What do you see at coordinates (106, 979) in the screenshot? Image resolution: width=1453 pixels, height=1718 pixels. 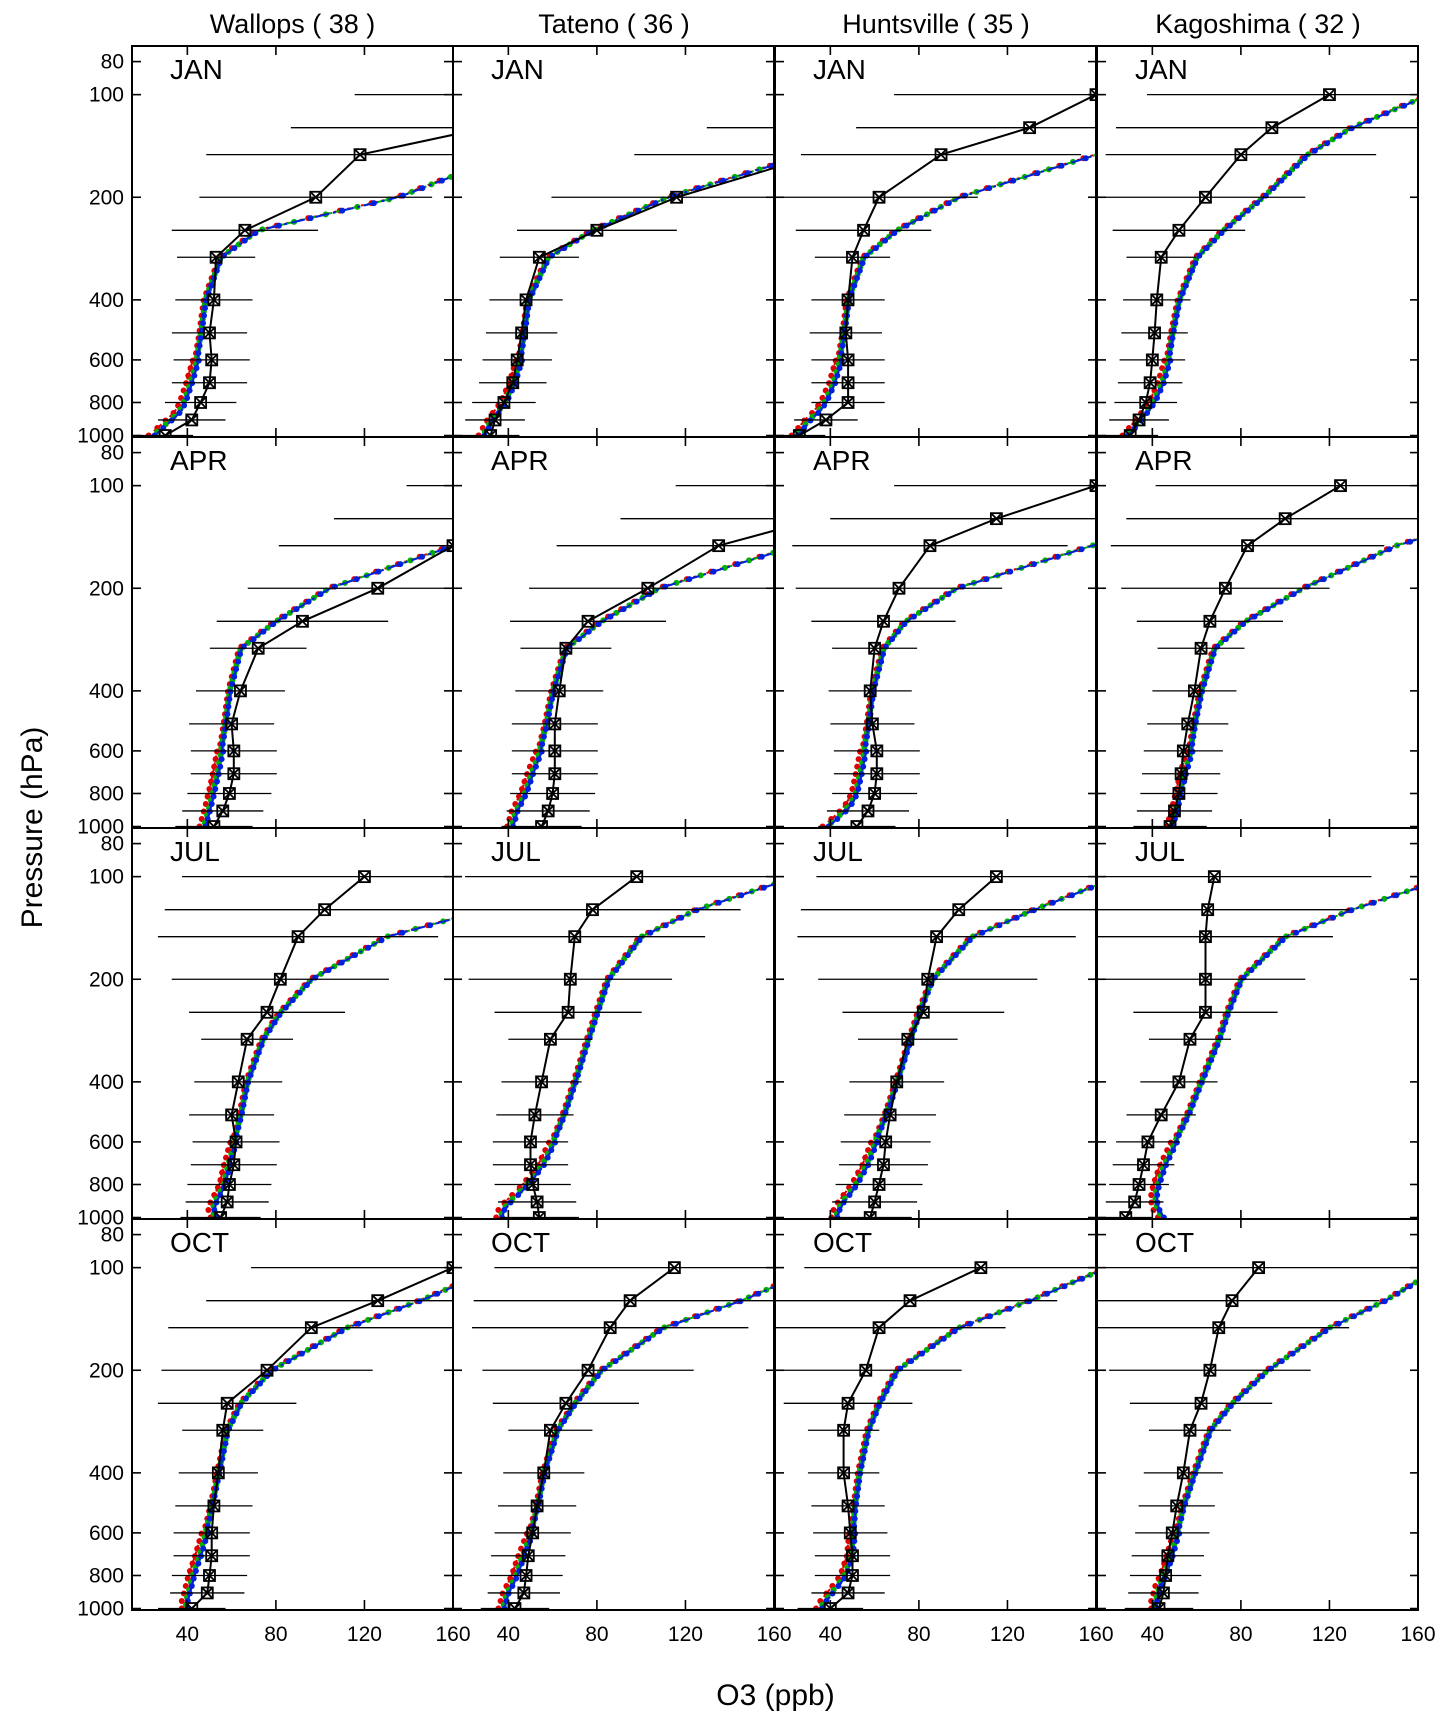 I see `y-tick-label: 200` at bounding box center [106, 979].